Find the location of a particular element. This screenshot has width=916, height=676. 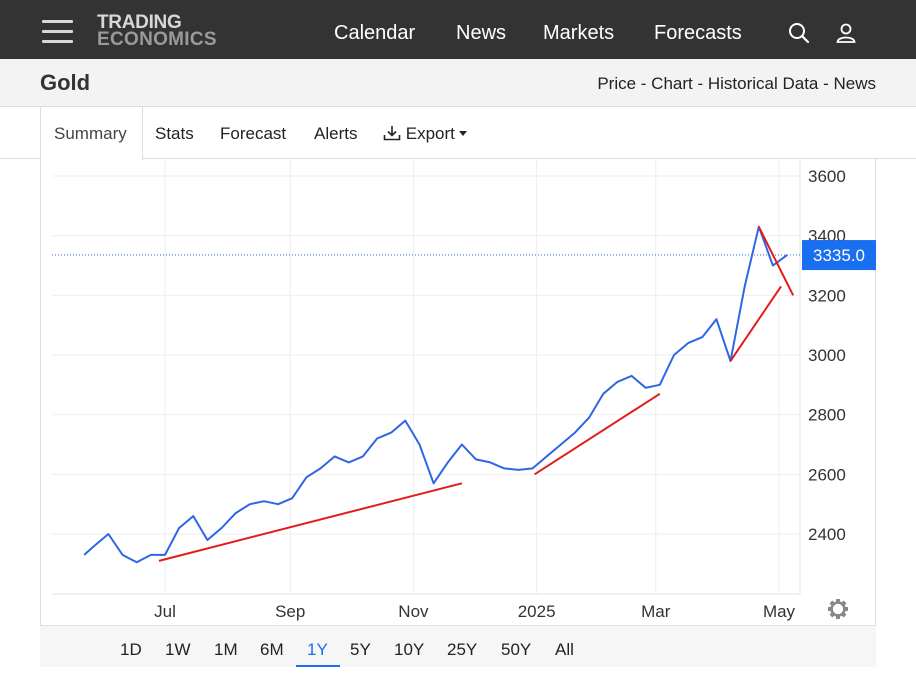

range-all: All is located at coordinates (564, 649).